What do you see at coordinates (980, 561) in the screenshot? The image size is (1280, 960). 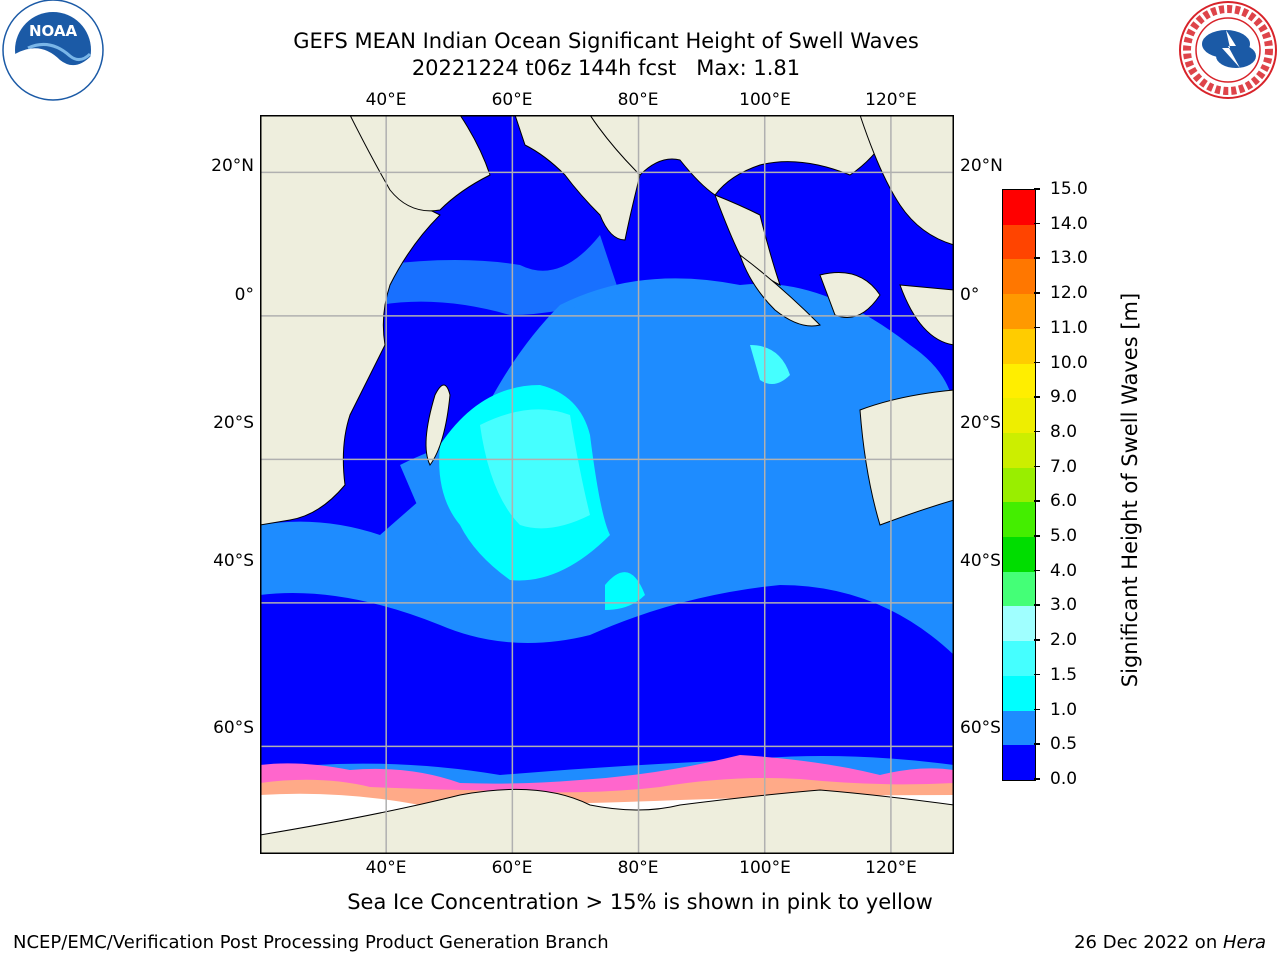 I see `lat-tick-right: 40°S` at bounding box center [980, 561].